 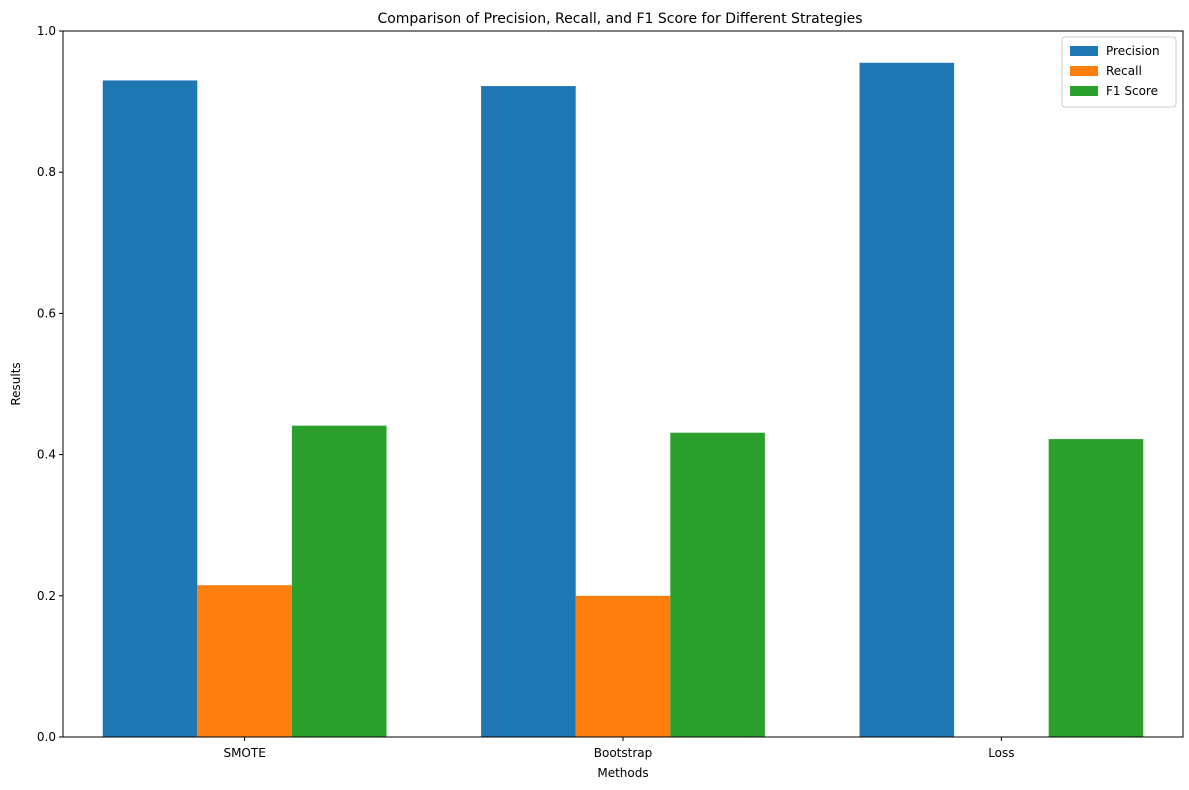 What do you see at coordinates (1084, 91) in the screenshot?
I see `legend-swatch-f1-score` at bounding box center [1084, 91].